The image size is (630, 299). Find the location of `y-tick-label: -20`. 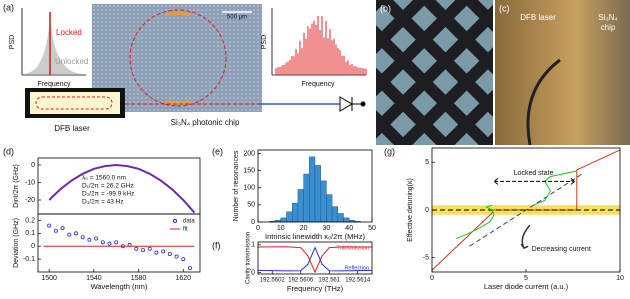

y-tick-label: -20 is located at coordinates (30, 200).